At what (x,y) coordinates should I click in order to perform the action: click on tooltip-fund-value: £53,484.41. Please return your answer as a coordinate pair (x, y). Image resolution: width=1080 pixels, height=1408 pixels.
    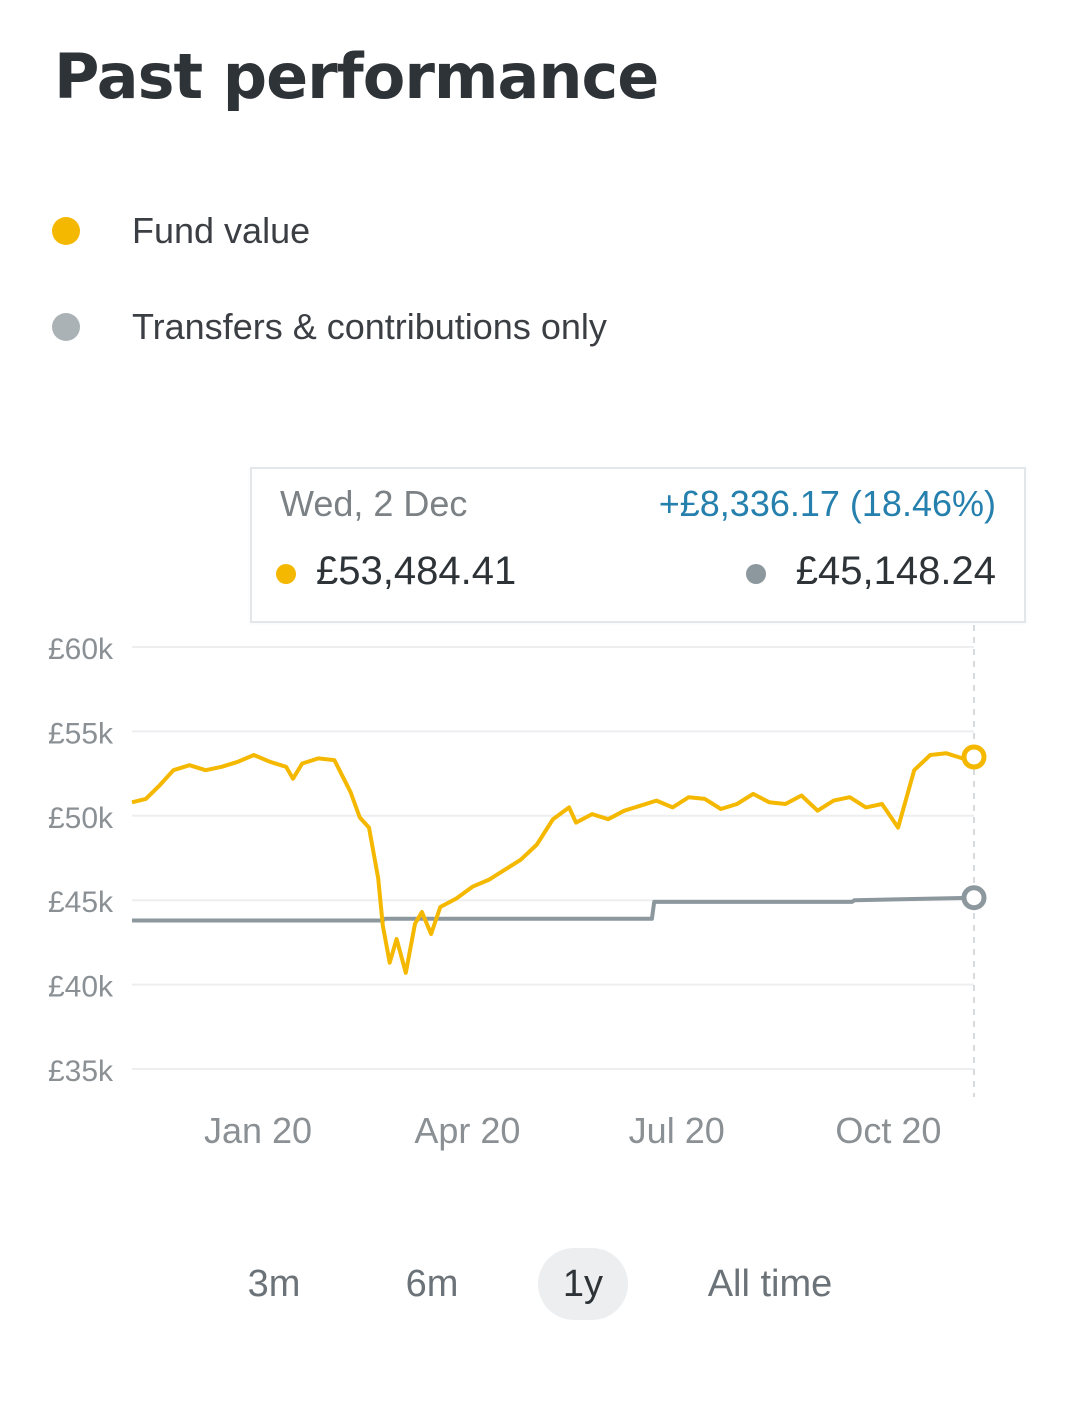
    Looking at the image, I should click on (416, 571).